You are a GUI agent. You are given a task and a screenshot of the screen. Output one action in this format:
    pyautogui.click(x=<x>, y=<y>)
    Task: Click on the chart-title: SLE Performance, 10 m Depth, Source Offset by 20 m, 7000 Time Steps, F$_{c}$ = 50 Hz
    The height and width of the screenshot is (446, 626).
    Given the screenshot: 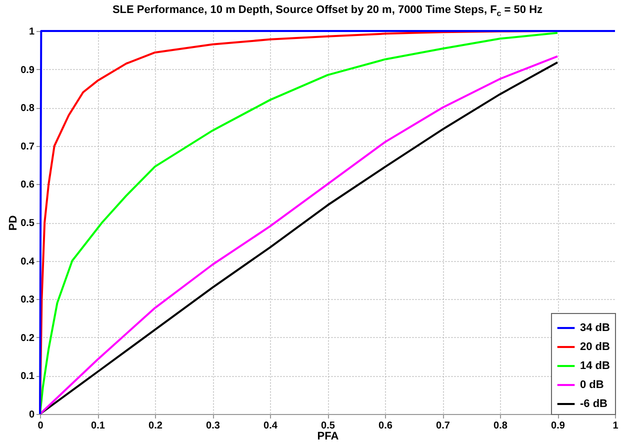 What is the action you would take?
    pyautogui.click(x=327, y=11)
    